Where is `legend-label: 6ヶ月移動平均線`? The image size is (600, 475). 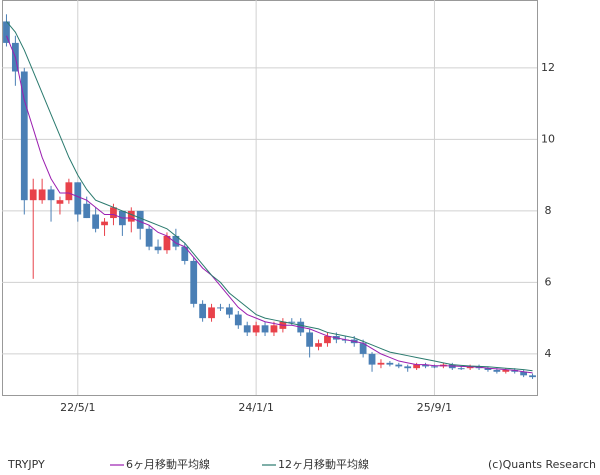
legend-label: 6ヶ月移動平均線 is located at coordinates (168, 464).